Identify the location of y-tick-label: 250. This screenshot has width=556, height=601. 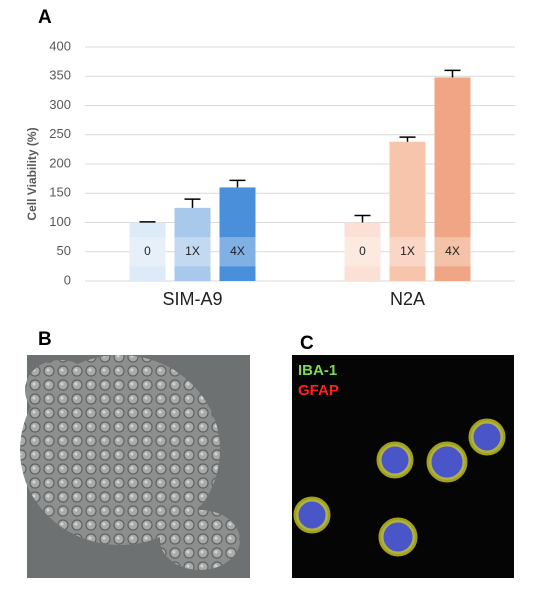
(60, 133).